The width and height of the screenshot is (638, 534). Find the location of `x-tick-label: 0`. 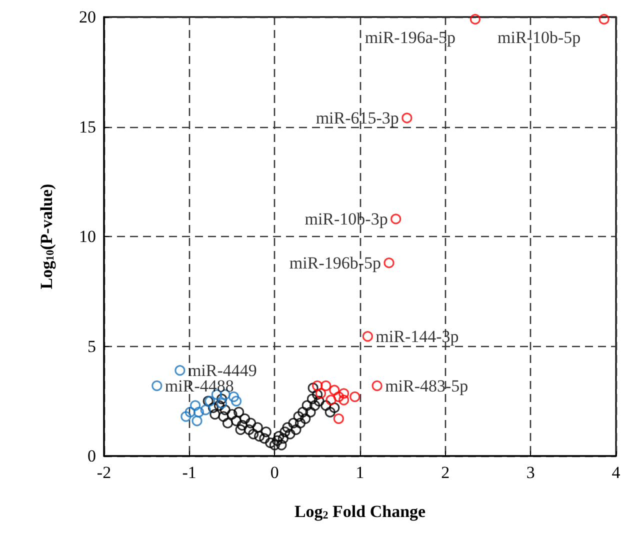

x-tick-label: 0 is located at coordinates (274, 472).